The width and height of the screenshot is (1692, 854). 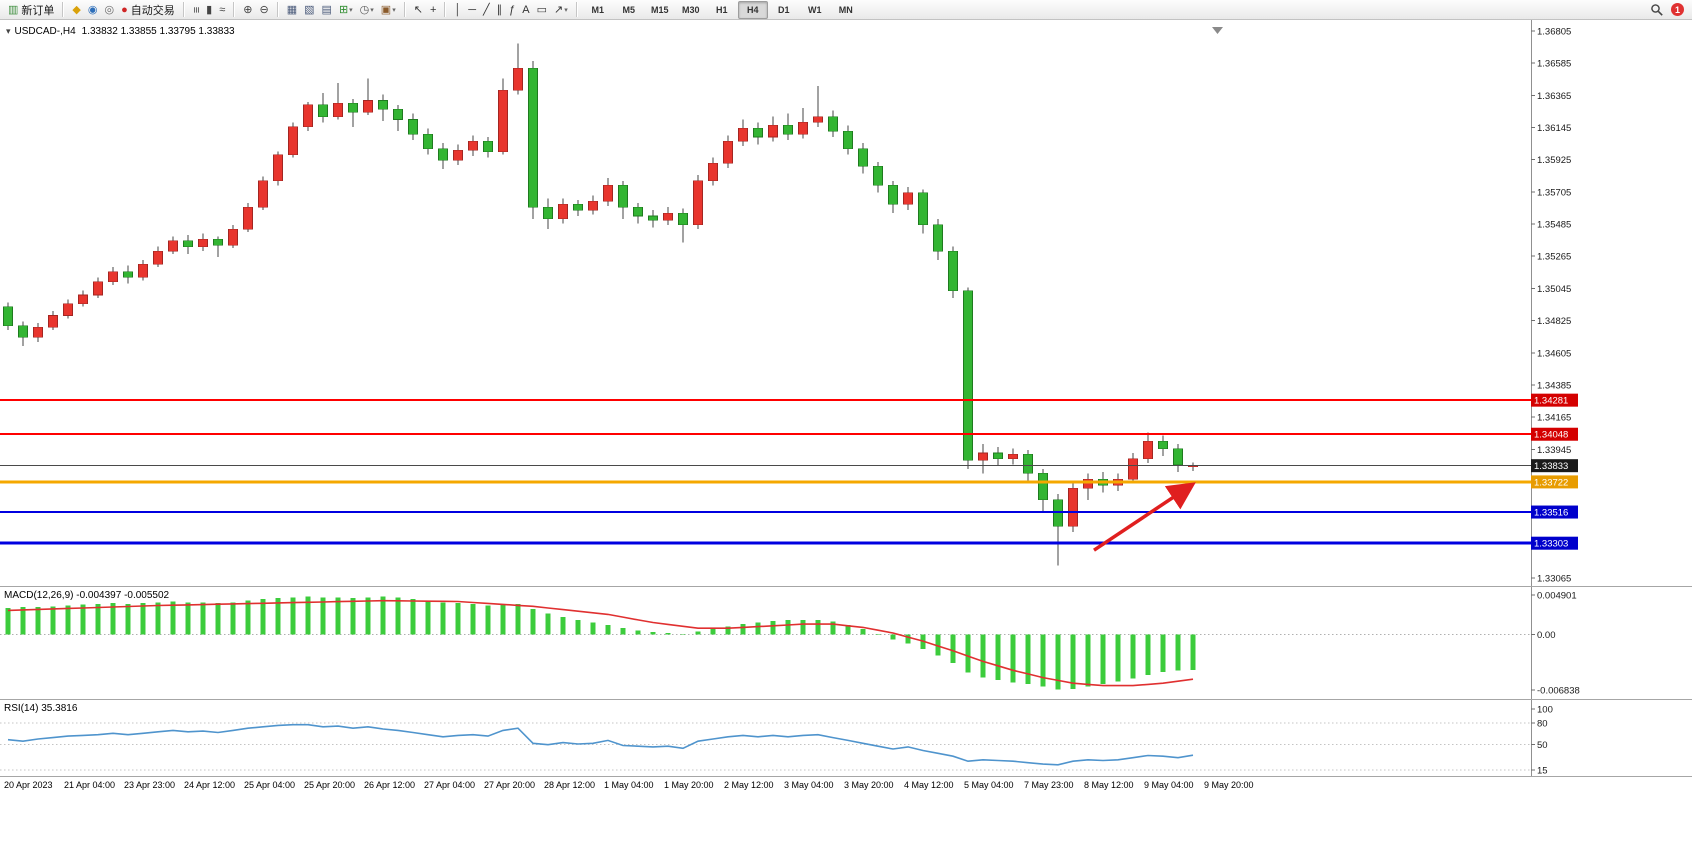 What do you see at coordinates (1144, 517) in the screenshot?
I see `trend-arrow-annotation` at bounding box center [1144, 517].